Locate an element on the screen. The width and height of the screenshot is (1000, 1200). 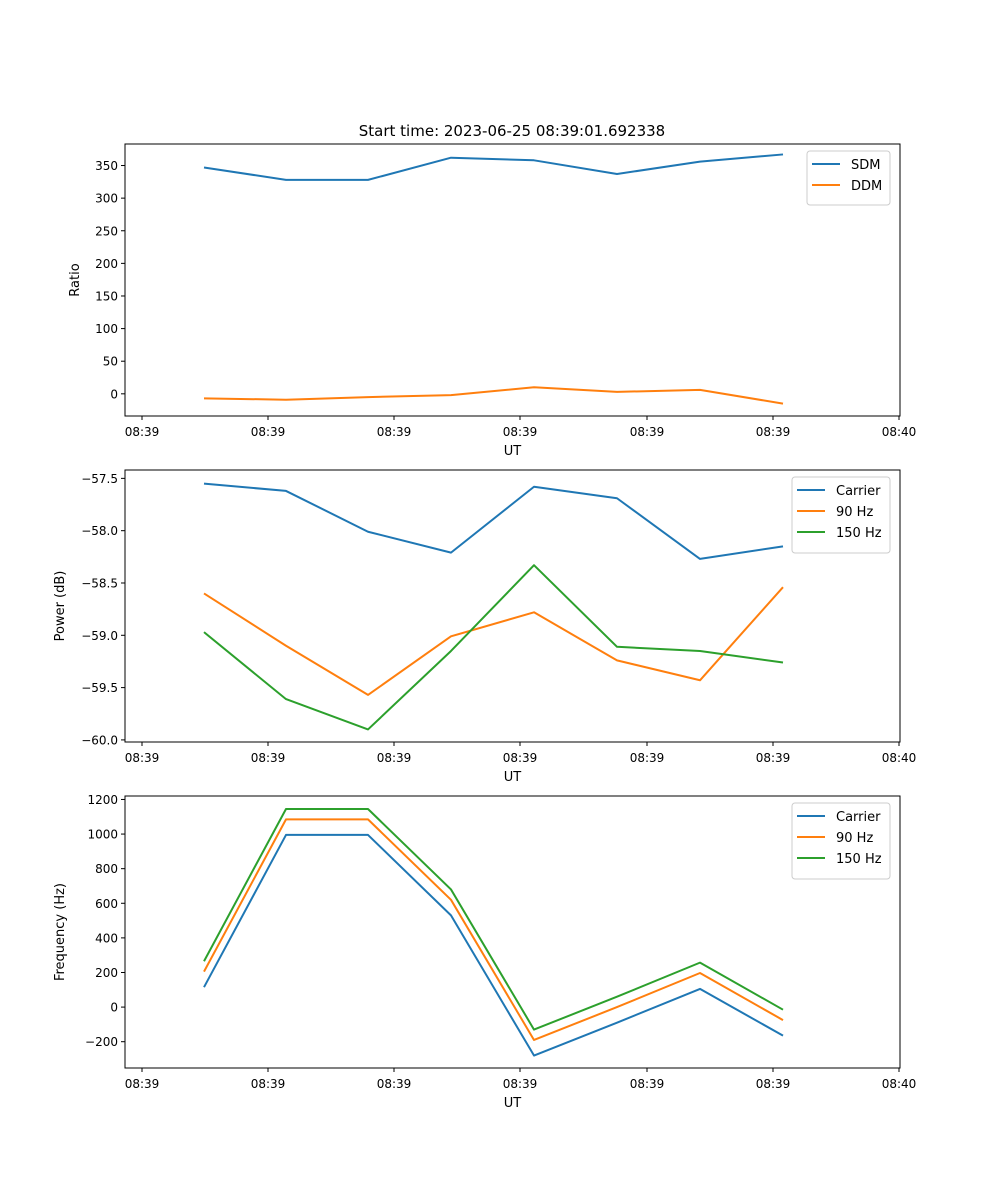
y-tick-label: −58.5 is located at coordinates (99, 583).